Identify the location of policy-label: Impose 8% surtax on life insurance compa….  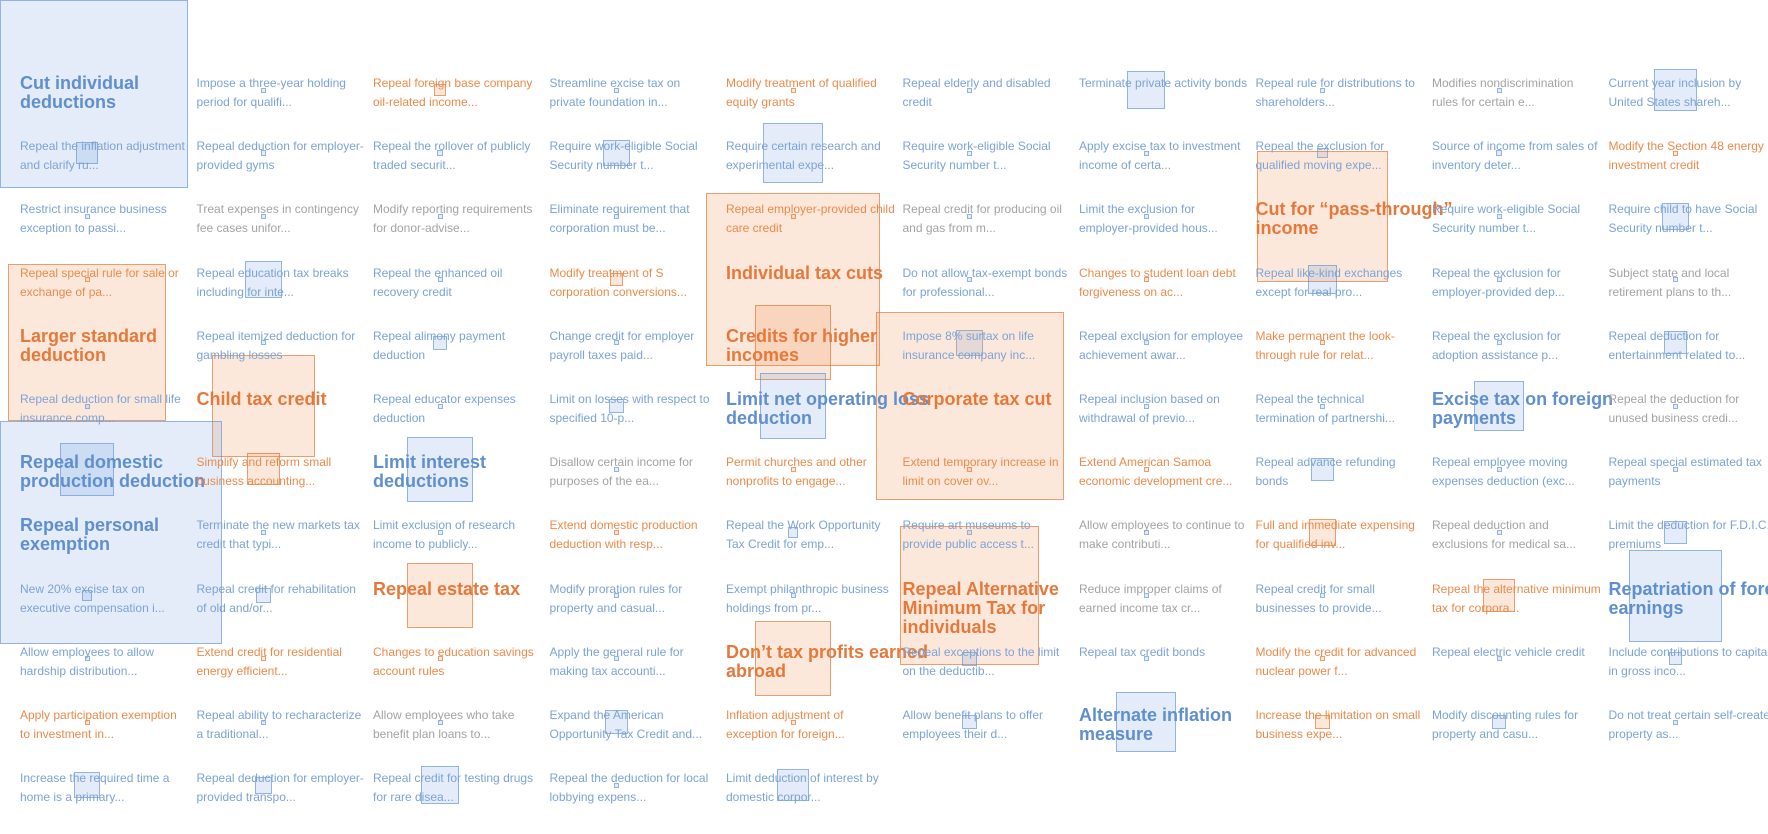
(969, 345).